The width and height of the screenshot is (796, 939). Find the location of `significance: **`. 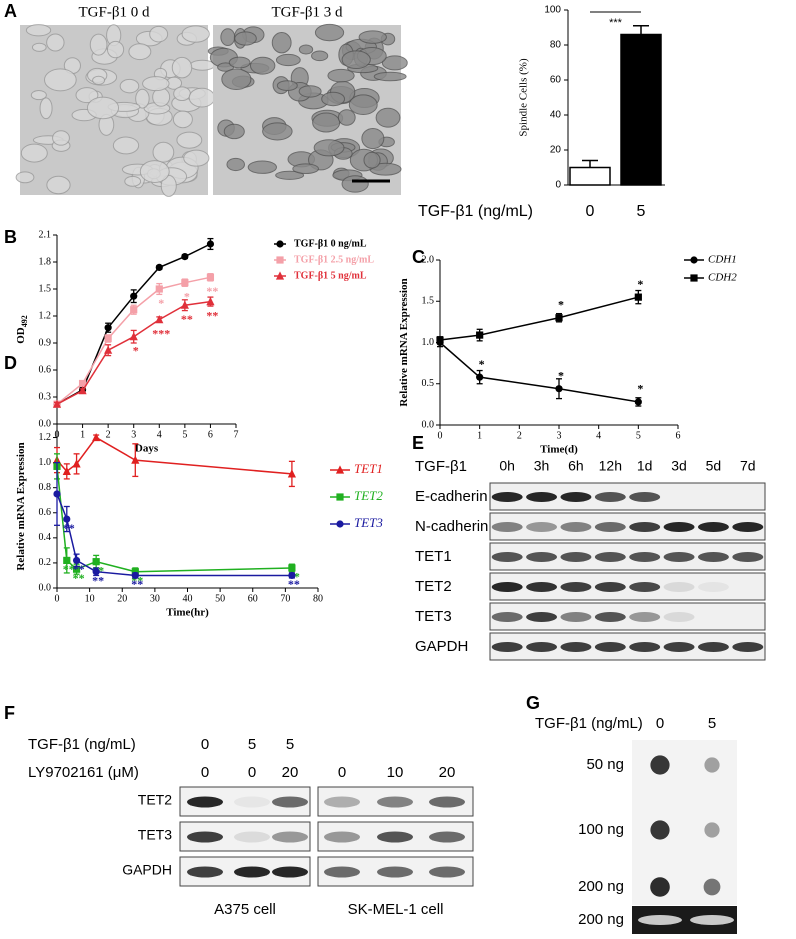

significance: ** is located at coordinates (294, 584).